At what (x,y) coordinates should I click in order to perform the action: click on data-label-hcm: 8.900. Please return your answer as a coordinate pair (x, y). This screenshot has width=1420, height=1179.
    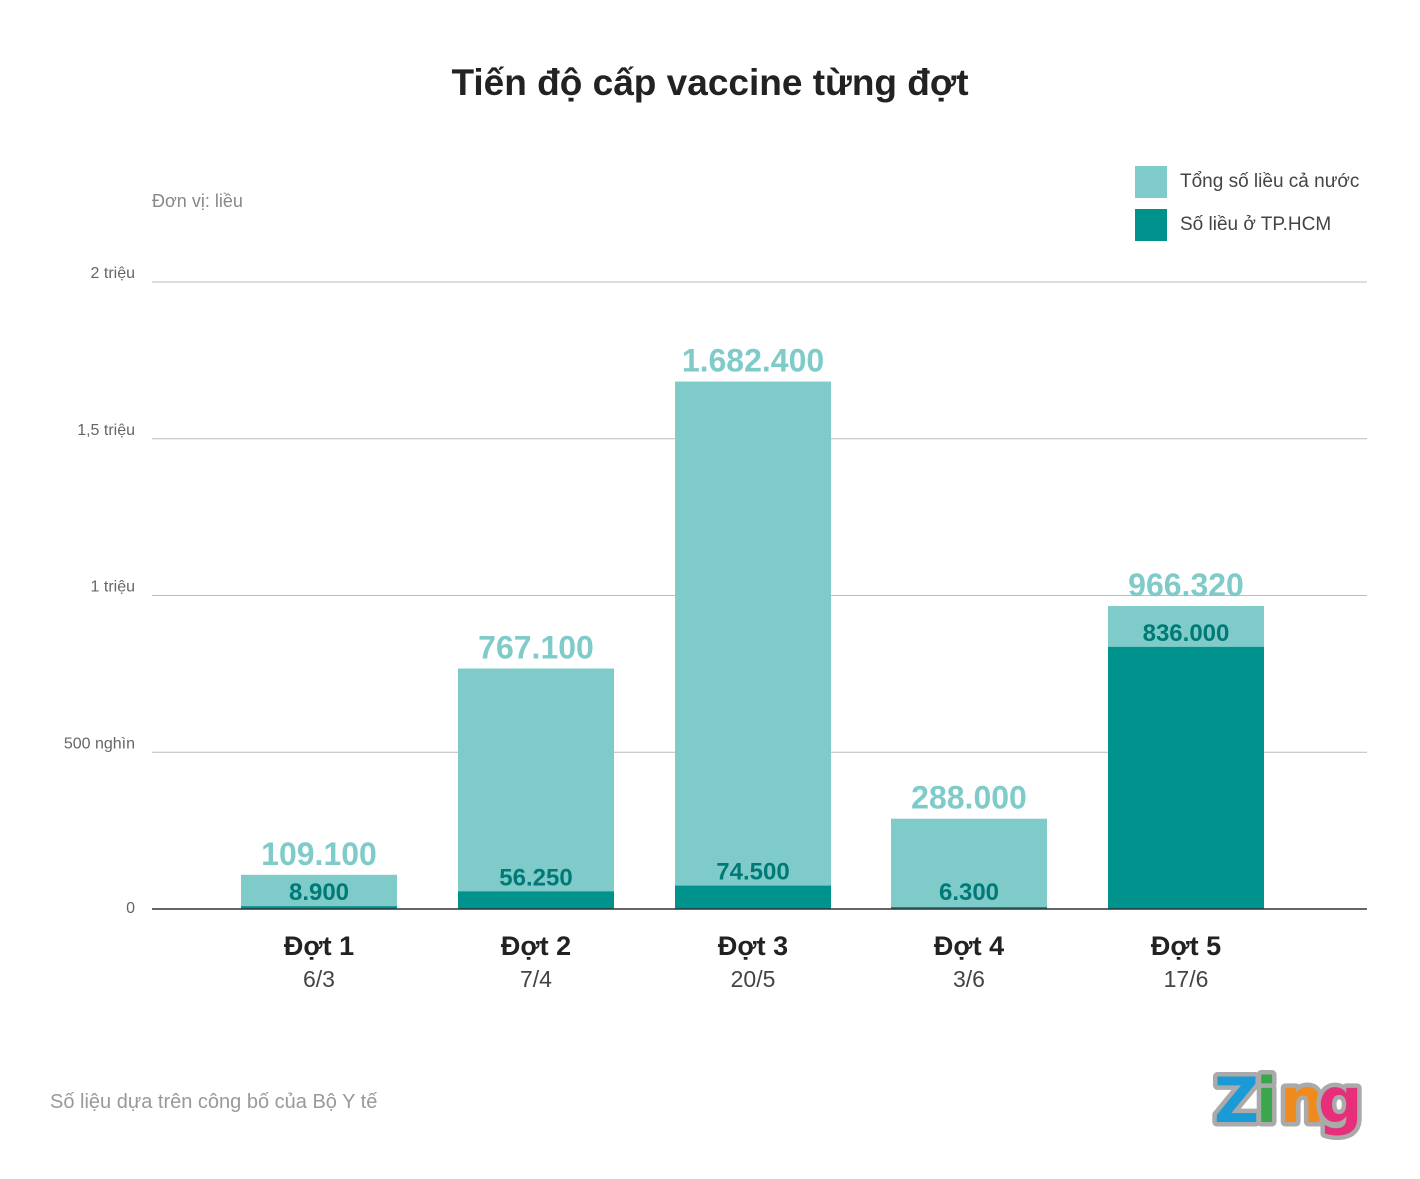
    Looking at the image, I should click on (319, 892).